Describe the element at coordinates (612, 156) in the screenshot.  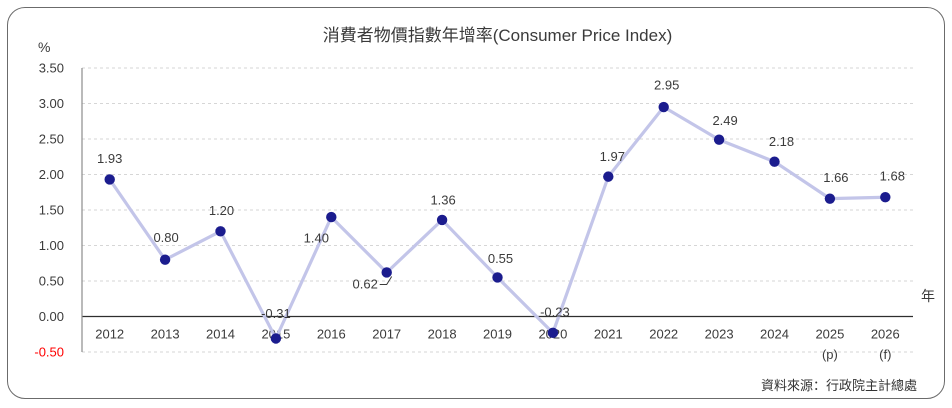
I see `data-point-label: 1.97` at that location.